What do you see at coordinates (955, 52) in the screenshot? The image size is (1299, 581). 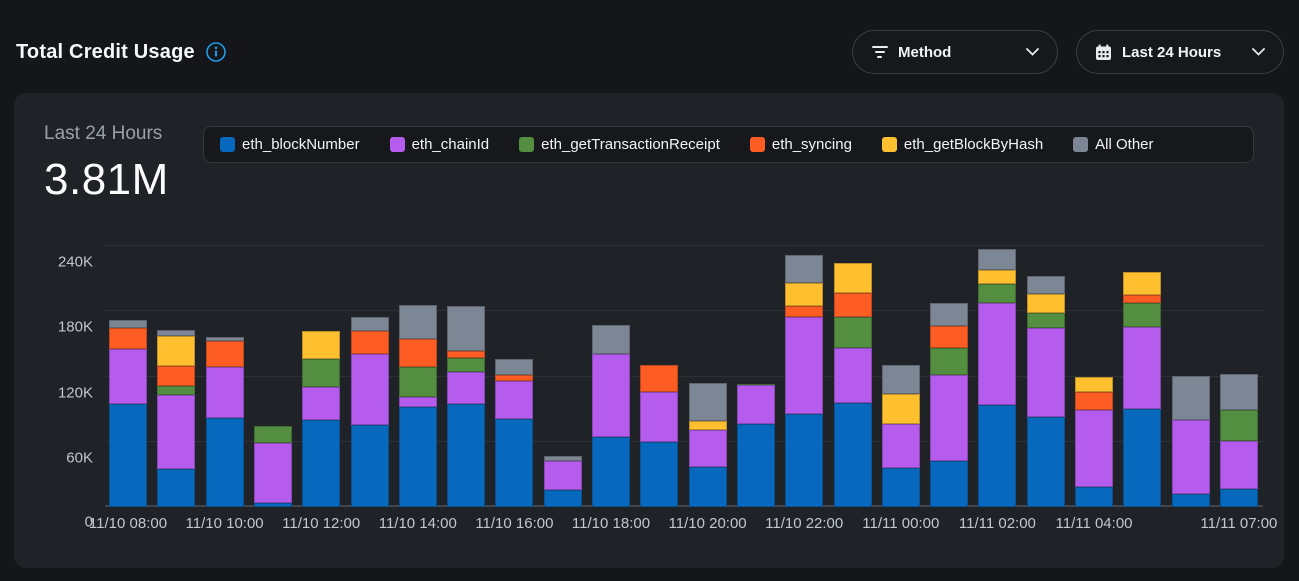 I see `method-filter-dropdown: Method` at bounding box center [955, 52].